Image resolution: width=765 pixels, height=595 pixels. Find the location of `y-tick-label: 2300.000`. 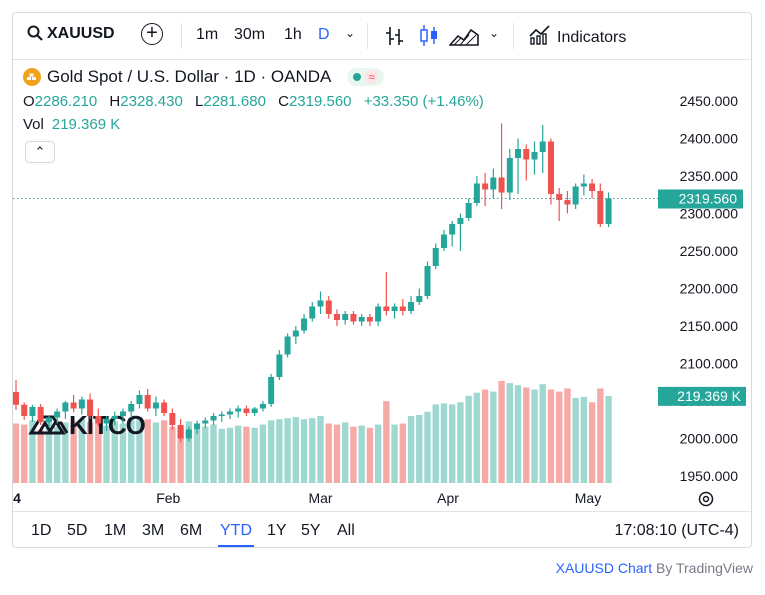

y-tick-label: 2300.000 is located at coordinates (709, 214).